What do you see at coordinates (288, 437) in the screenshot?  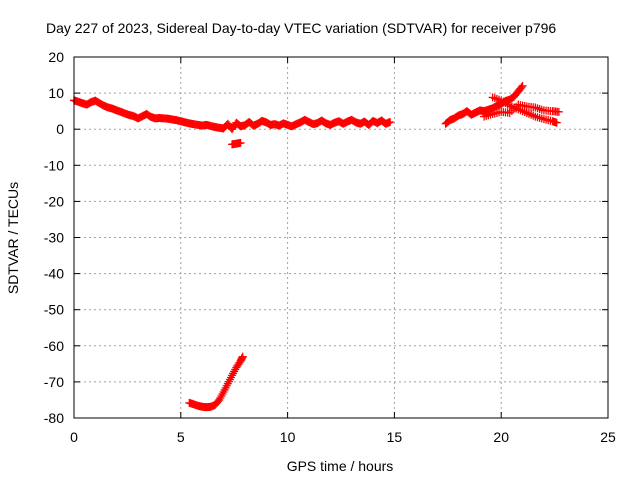 I see `x-tick-label: 10` at bounding box center [288, 437].